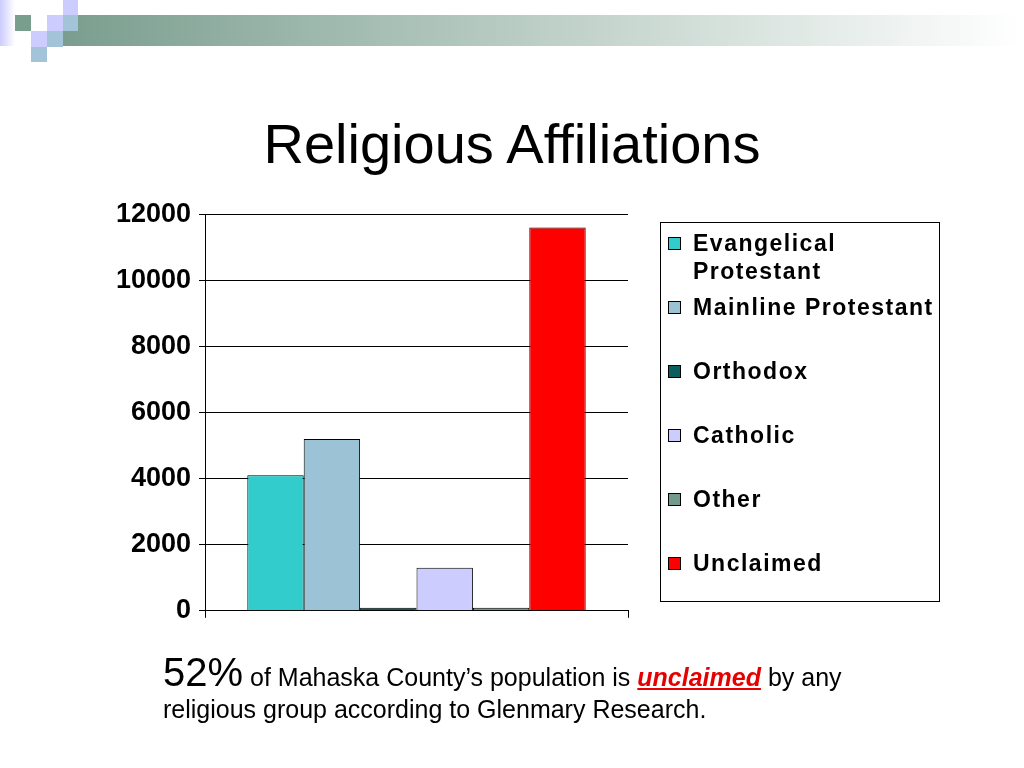 This screenshot has height=768, width=1024. Describe the element at coordinates (153, 212) in the screenshot. I see `y-tick-label: 12000` at that location.